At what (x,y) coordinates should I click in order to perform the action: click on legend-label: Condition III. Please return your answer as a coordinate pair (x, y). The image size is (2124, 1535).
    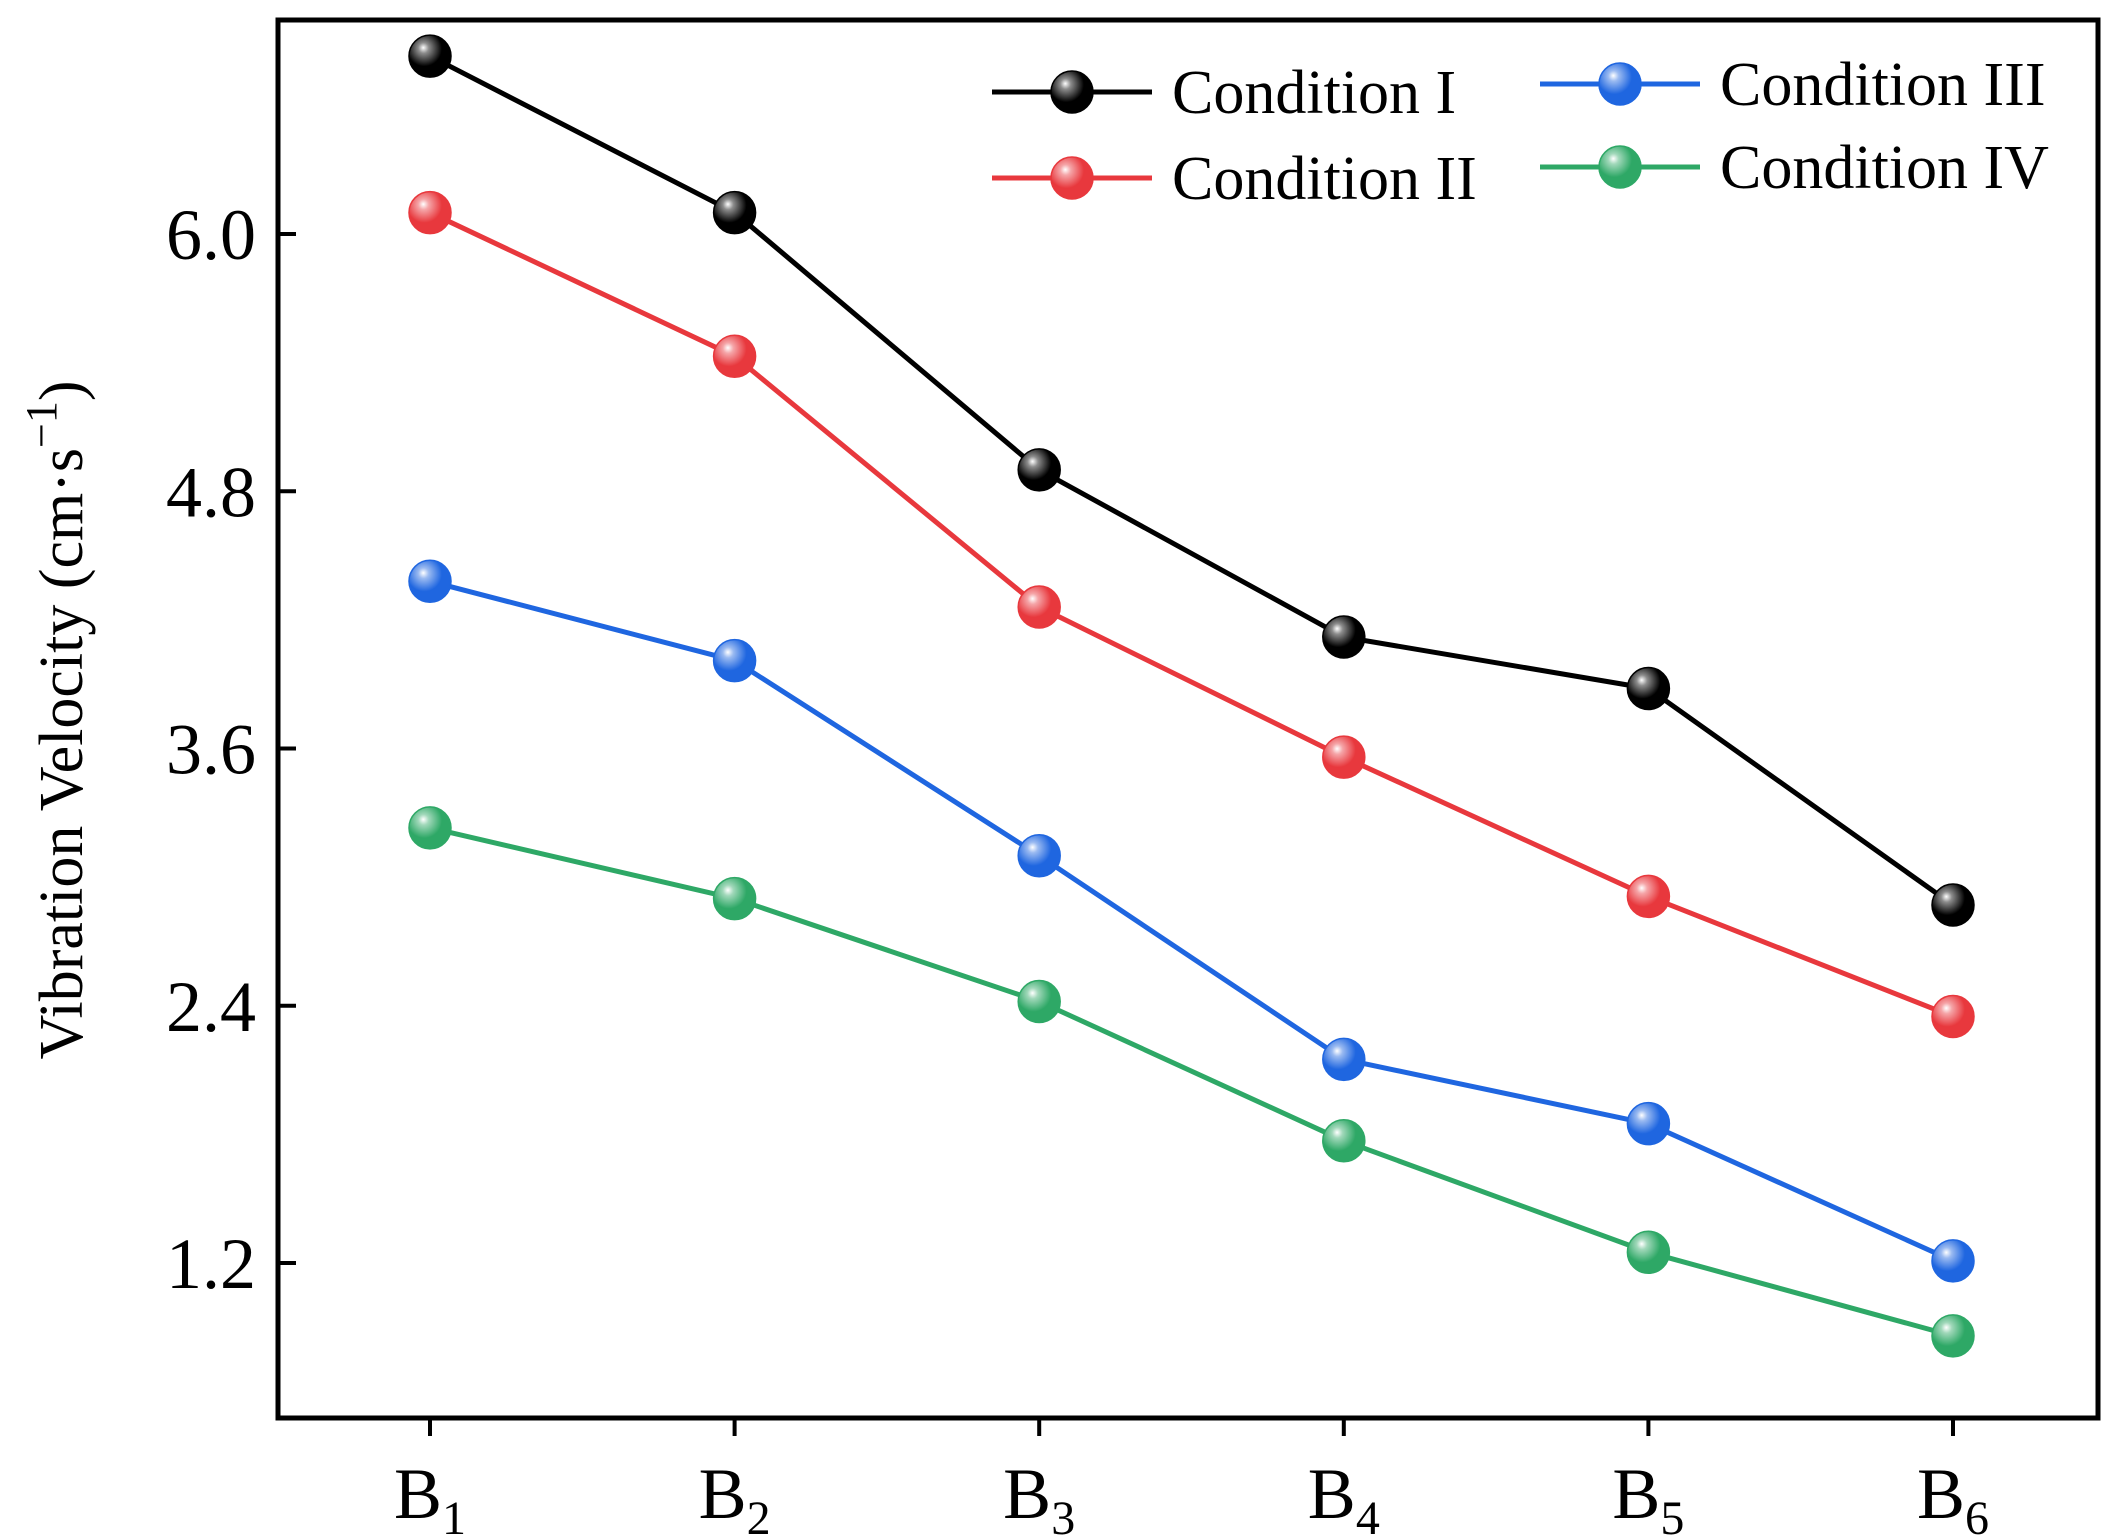
    Looking at the image, I should click on (1882, 85).